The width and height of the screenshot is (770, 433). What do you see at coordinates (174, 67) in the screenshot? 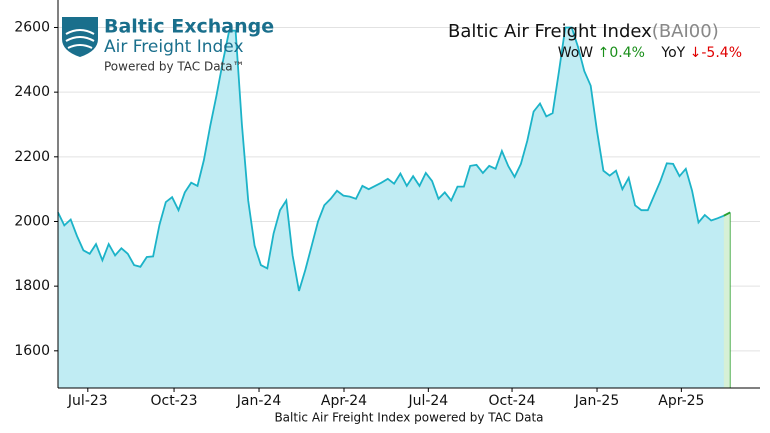
I see `logo-powered: Powered by TAC Data™` at bounding box center [174, 67].